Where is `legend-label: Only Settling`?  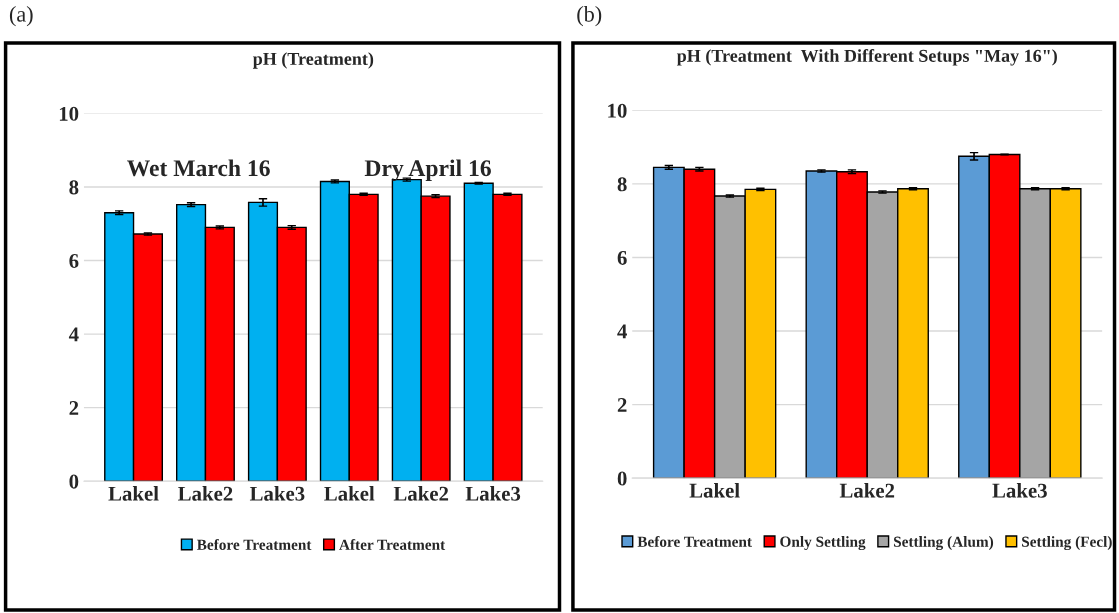 legend-label: Only Settling is located at coordinates (823, 543).